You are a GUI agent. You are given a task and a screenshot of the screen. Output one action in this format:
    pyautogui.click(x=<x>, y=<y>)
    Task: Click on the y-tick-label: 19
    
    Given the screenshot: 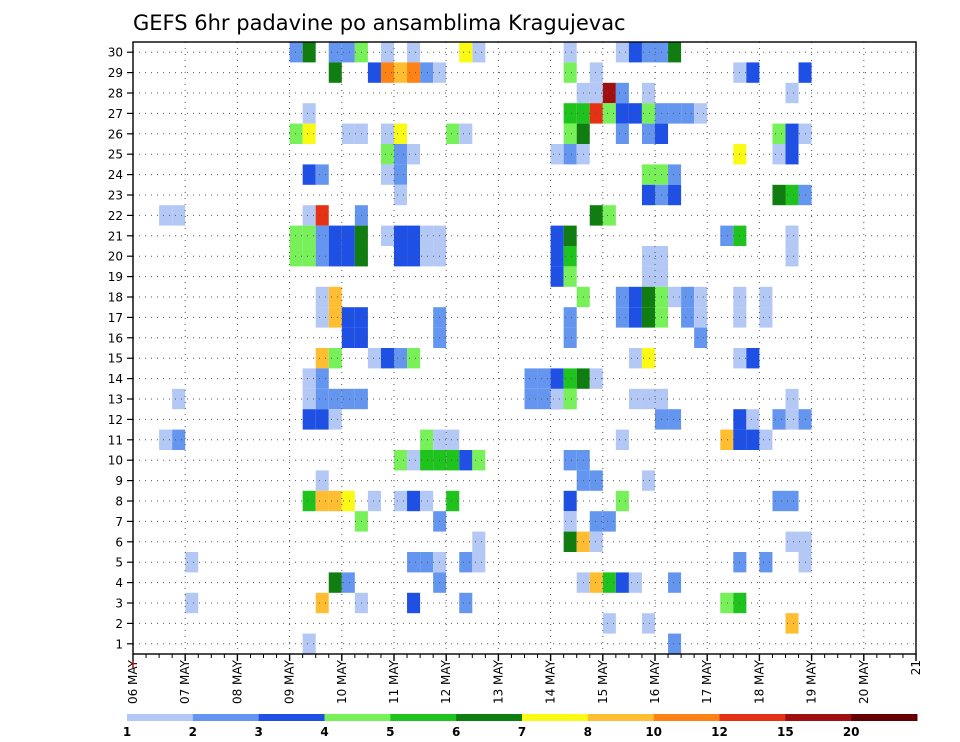 What is the action you would take?
    pyautogui.click(x=115, y=277)
    